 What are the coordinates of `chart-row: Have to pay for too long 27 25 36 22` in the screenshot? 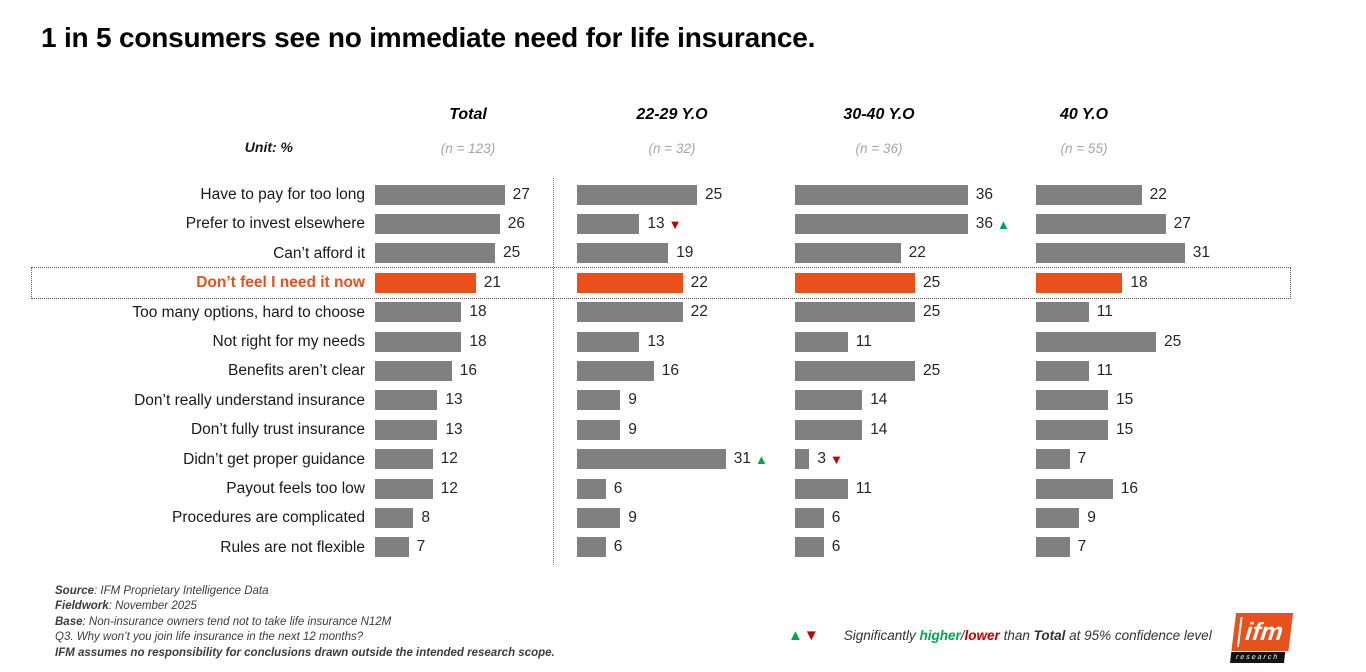 It's located at (683, 194).